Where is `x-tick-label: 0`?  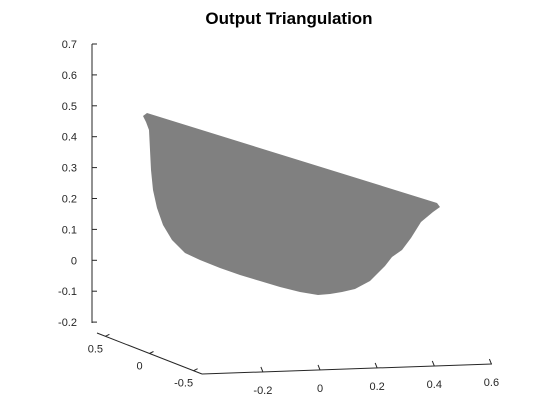 x-tick-label: 0 is located at coordinates (320, 389).